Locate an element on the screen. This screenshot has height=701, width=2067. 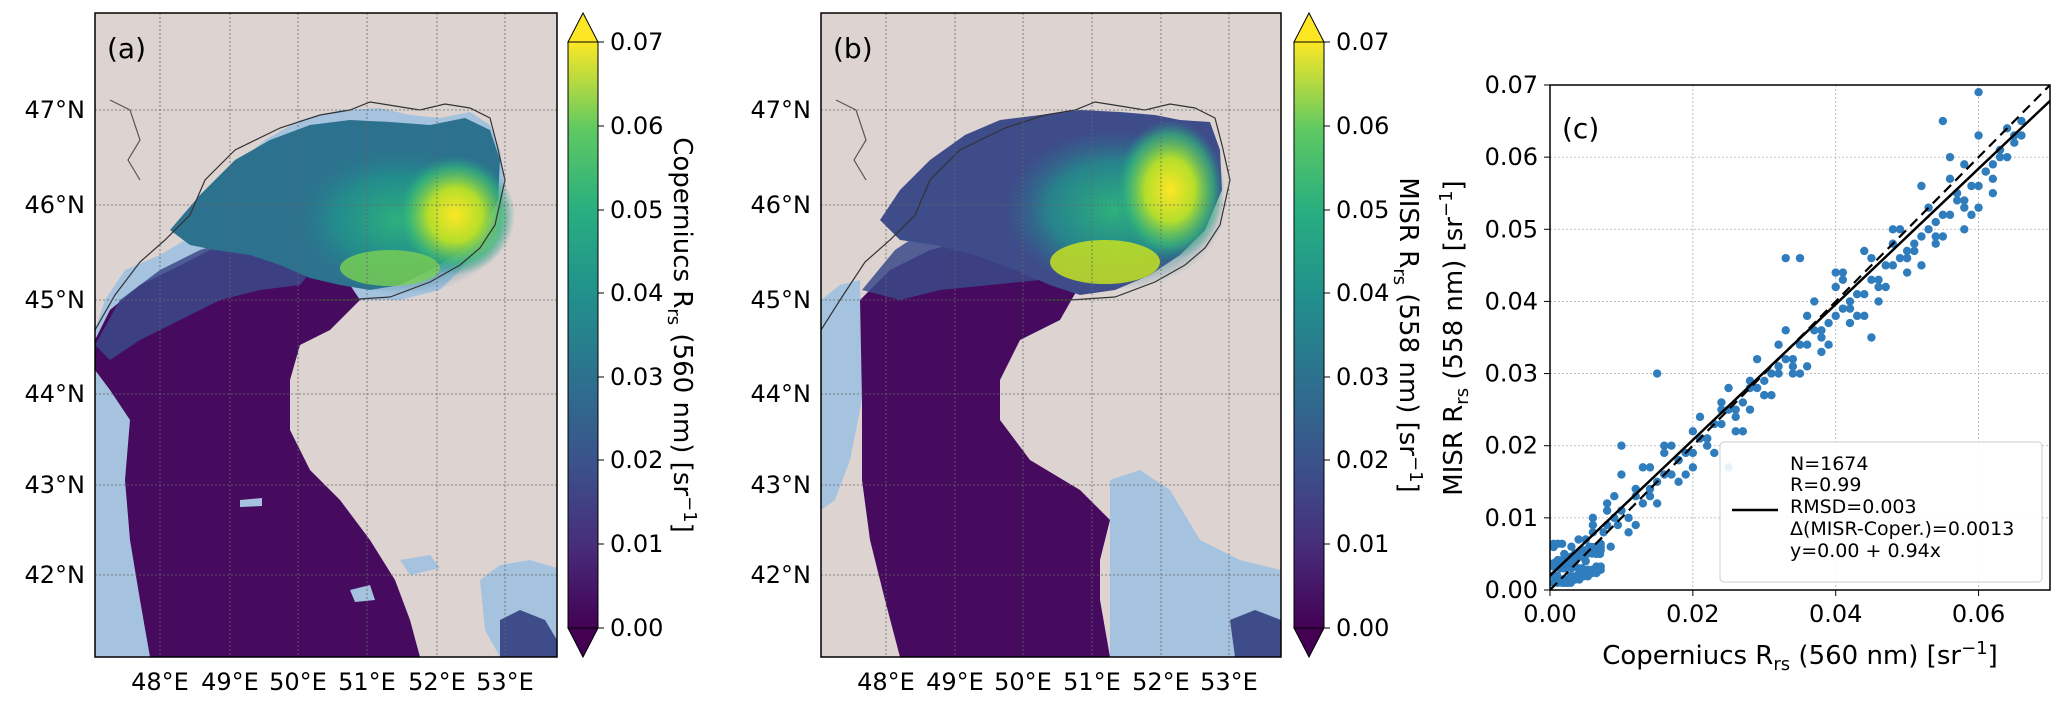
colorbar-tick: 0.05 is located at coordinates (1362, 210).